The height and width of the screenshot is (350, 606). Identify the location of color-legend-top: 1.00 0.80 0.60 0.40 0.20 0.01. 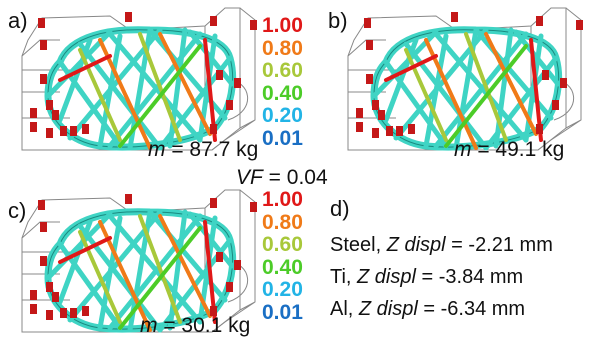
(282, 82).